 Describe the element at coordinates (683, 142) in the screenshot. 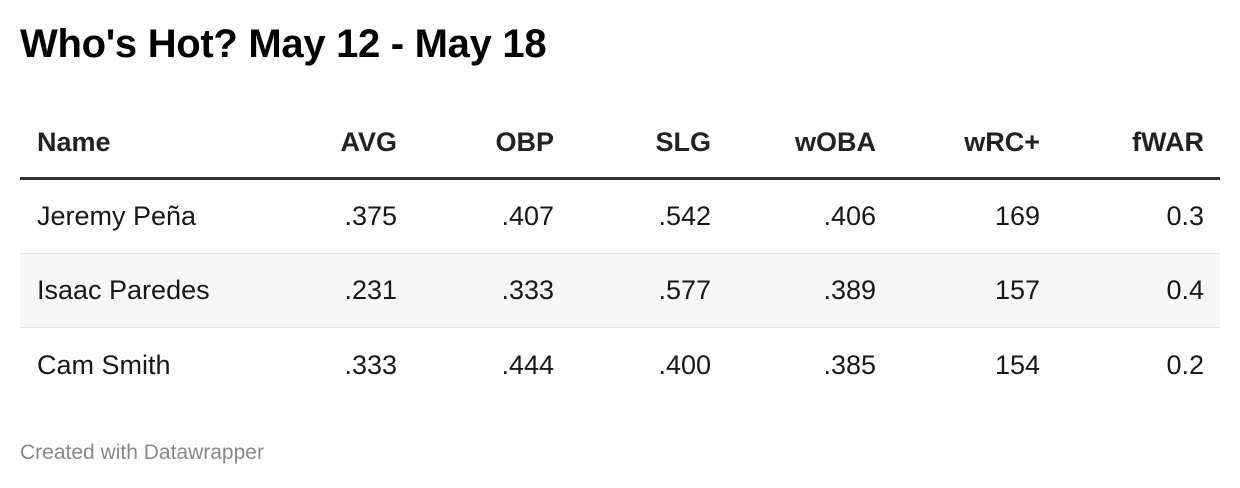

I see `column-header-slg: SLG` at that location.